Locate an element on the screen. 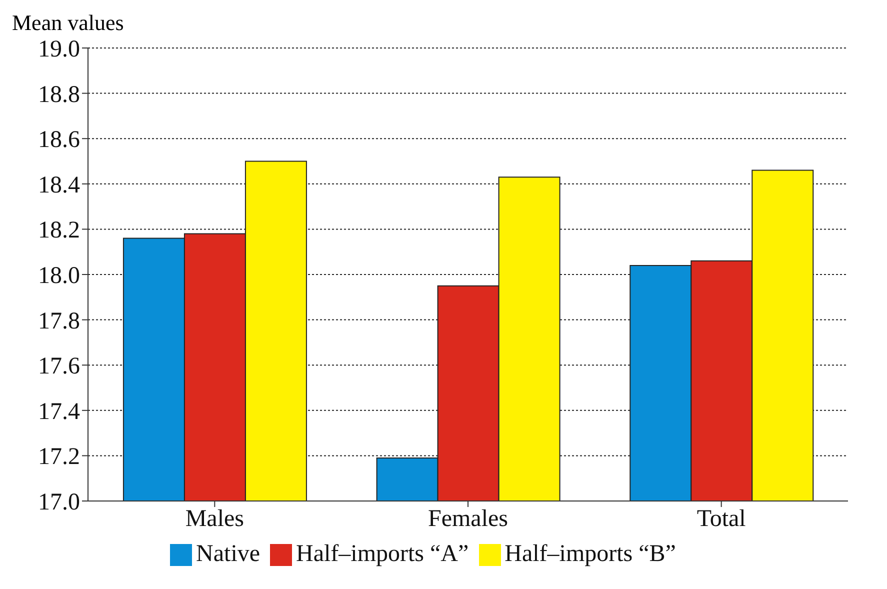  legend-label: Native is located at coordinates (228, 554).